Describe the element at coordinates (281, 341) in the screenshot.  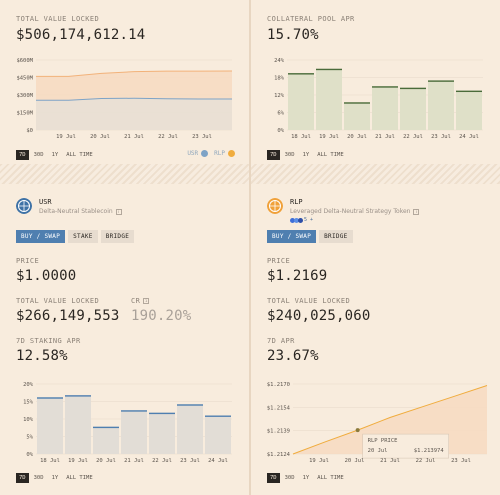
I see `rlp-apr-label: 7D APR` at that location.